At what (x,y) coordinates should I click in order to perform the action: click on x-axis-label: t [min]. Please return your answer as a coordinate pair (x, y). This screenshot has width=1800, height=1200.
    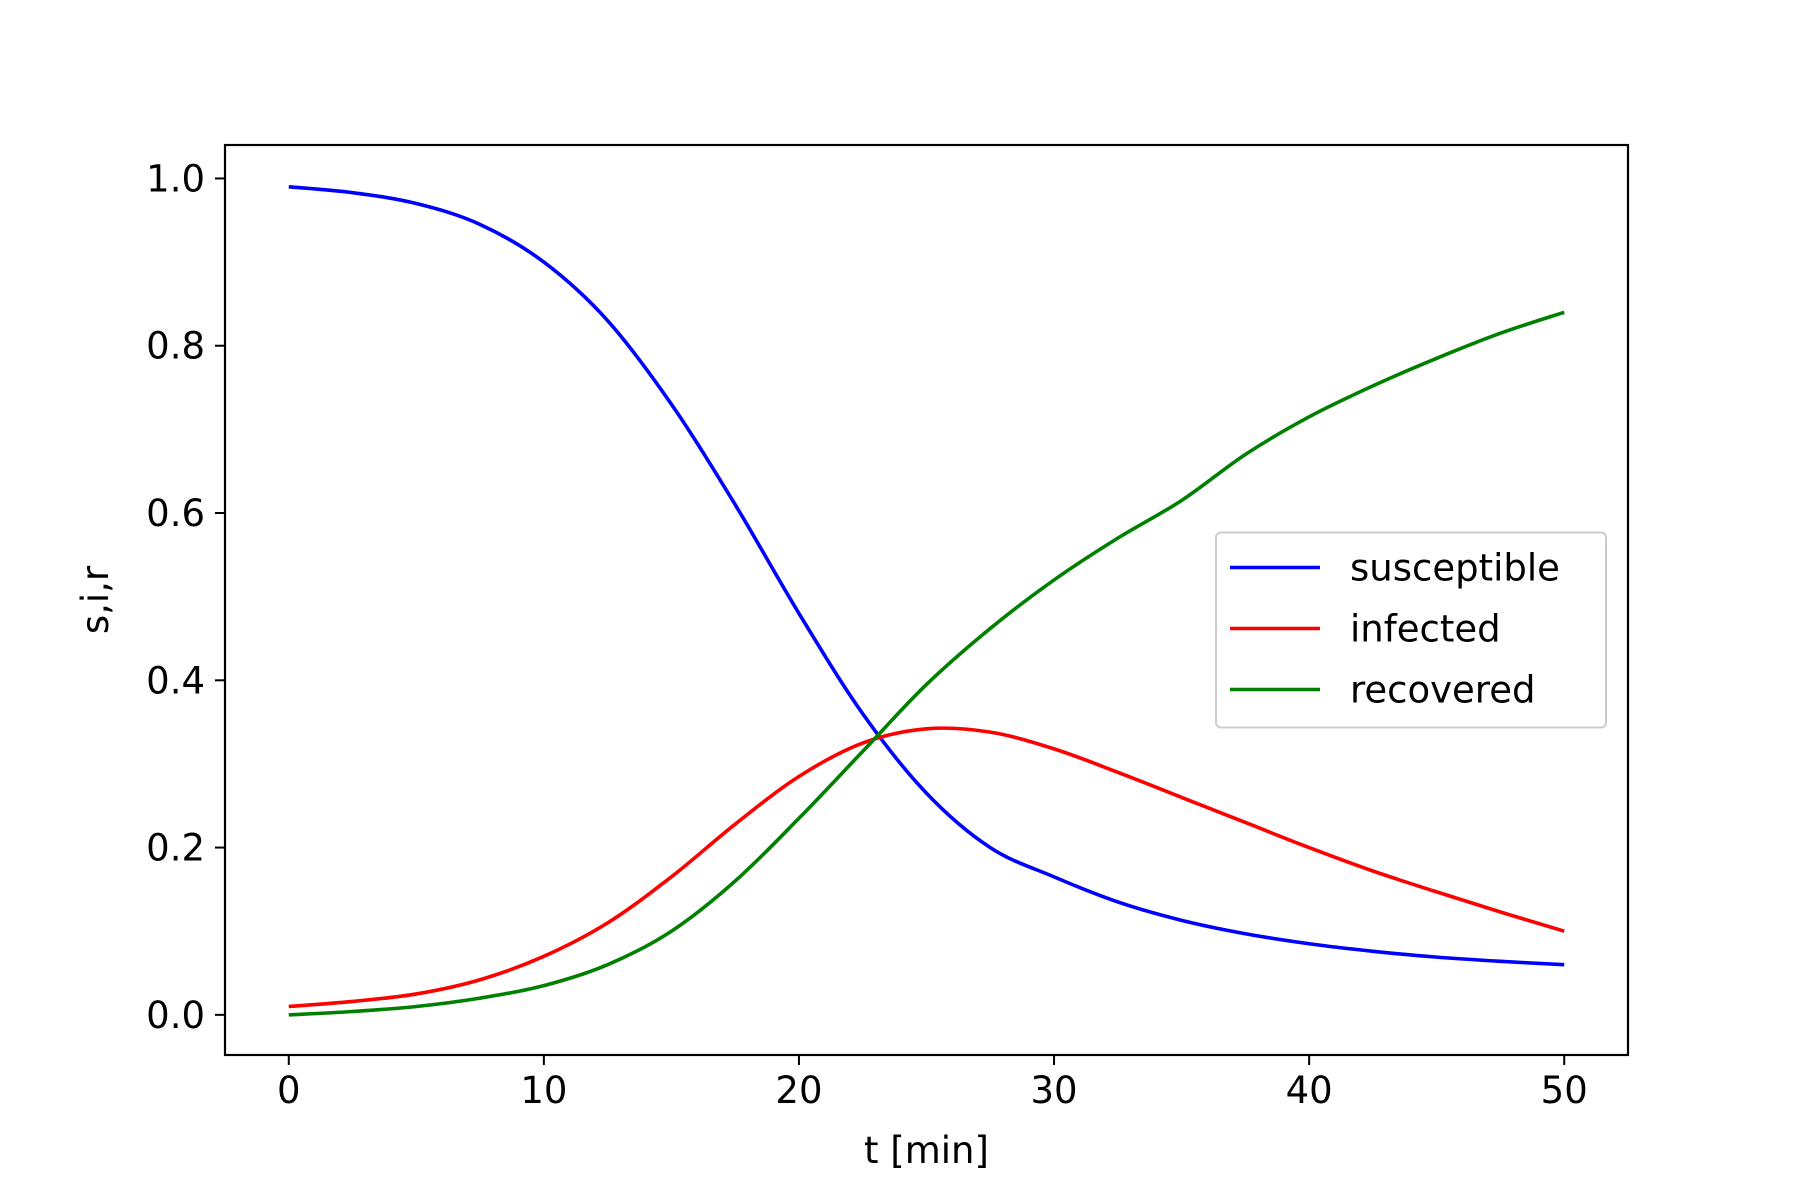
    Looking at the image, I should click on (926, 1150).